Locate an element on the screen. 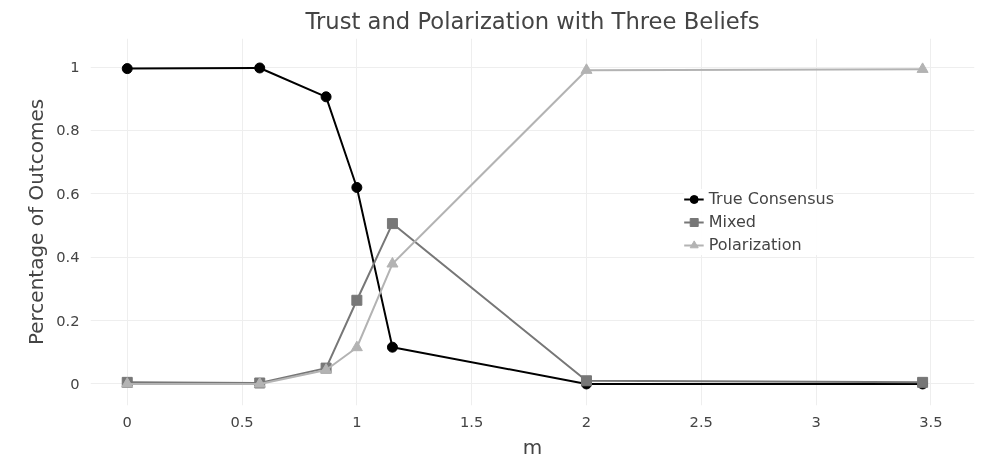 This screenshot has width=1004, height=461. y-tick-label: 0.2 is located at coordinates (68, 320).